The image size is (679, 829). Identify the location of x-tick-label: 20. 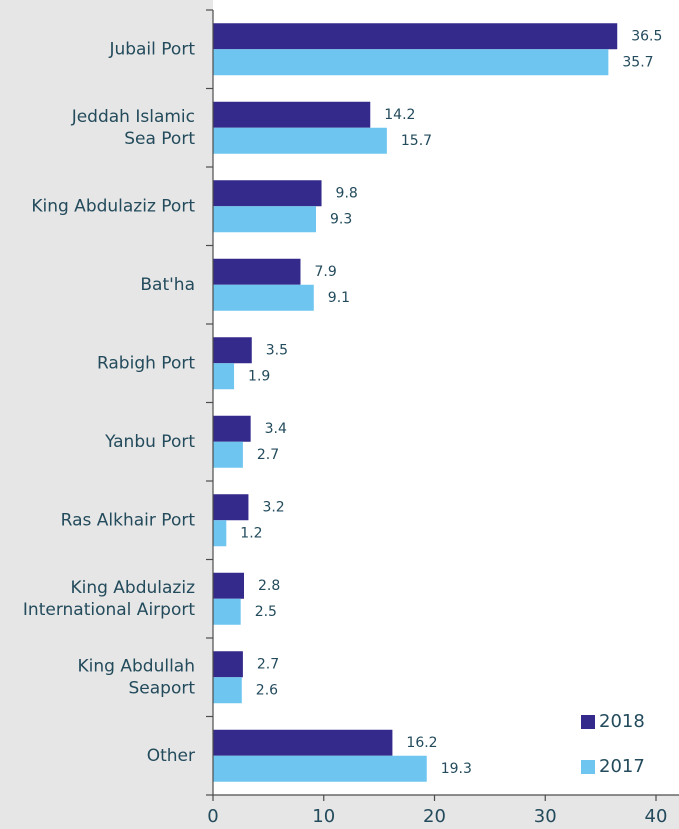
(434, 816).